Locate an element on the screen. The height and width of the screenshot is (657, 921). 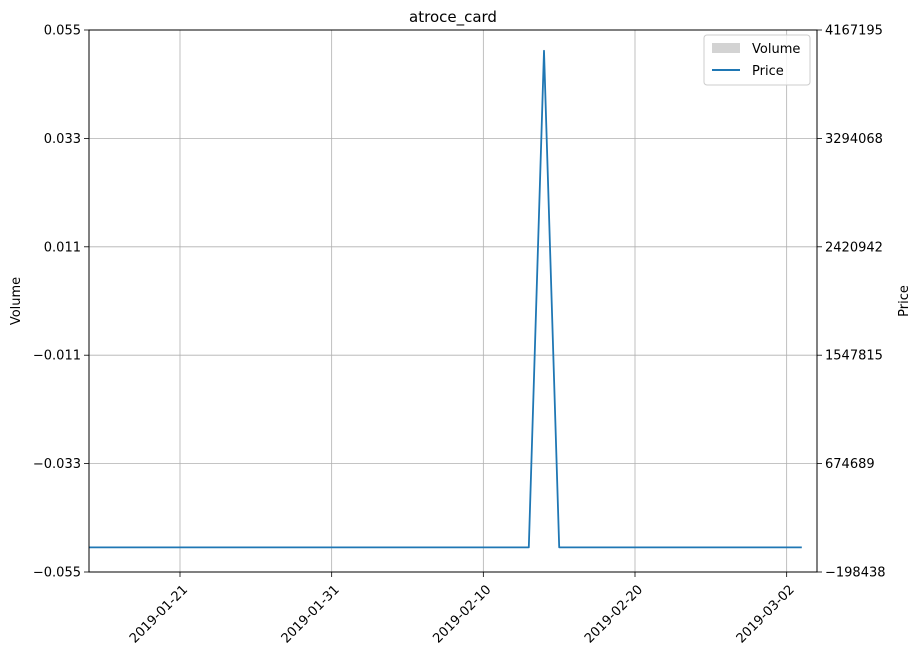
x-tick-label: 2019-02-20 is located at coordinates (614, 614).